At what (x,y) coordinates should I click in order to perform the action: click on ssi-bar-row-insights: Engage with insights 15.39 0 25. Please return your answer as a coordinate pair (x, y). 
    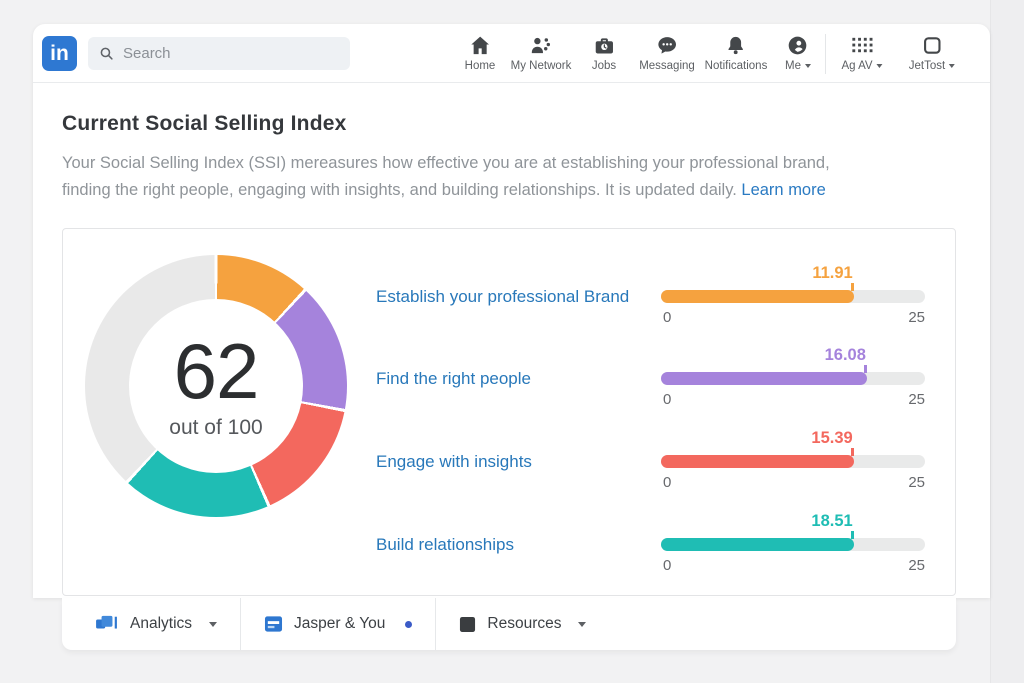
    Looking at the image, I should click on (650, 462).